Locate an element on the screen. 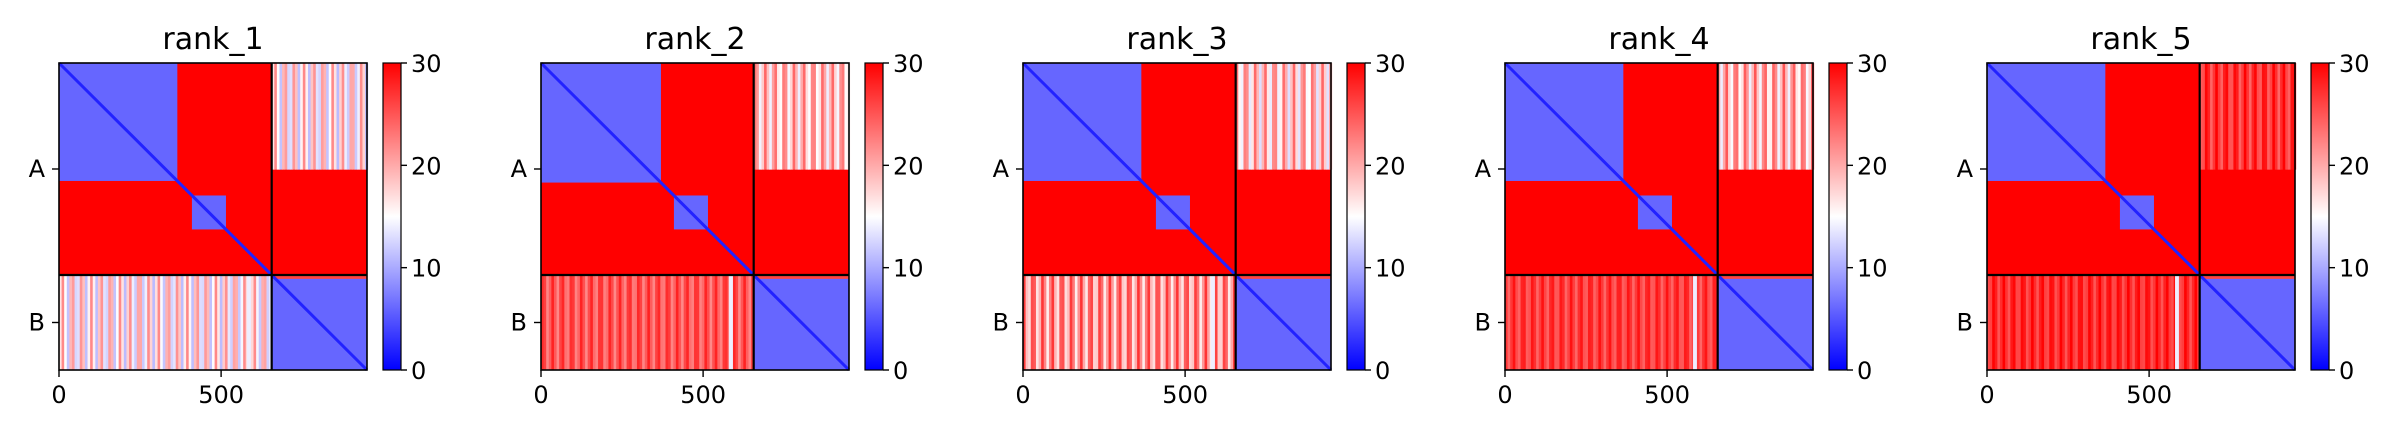 The image size is (2401, 438). diagonal is located at coordinates (1177, 216).